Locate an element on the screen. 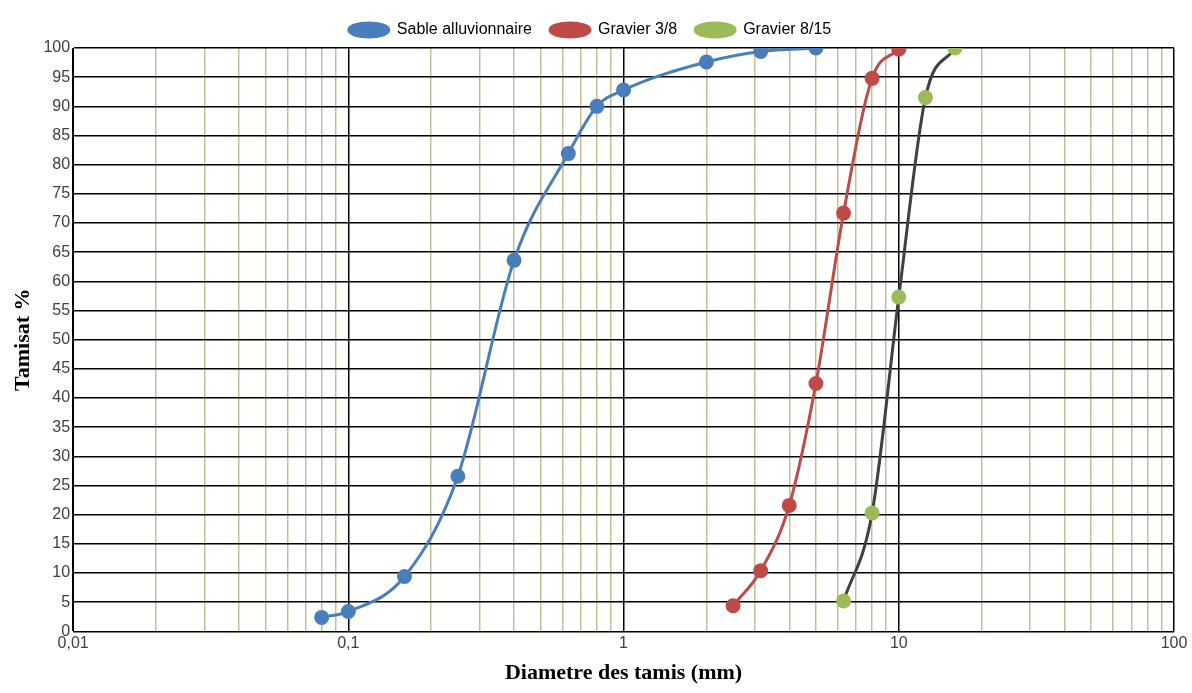 The image size is (1192, 693). y-tick-label: 5 is located at coordinates (66, 601).